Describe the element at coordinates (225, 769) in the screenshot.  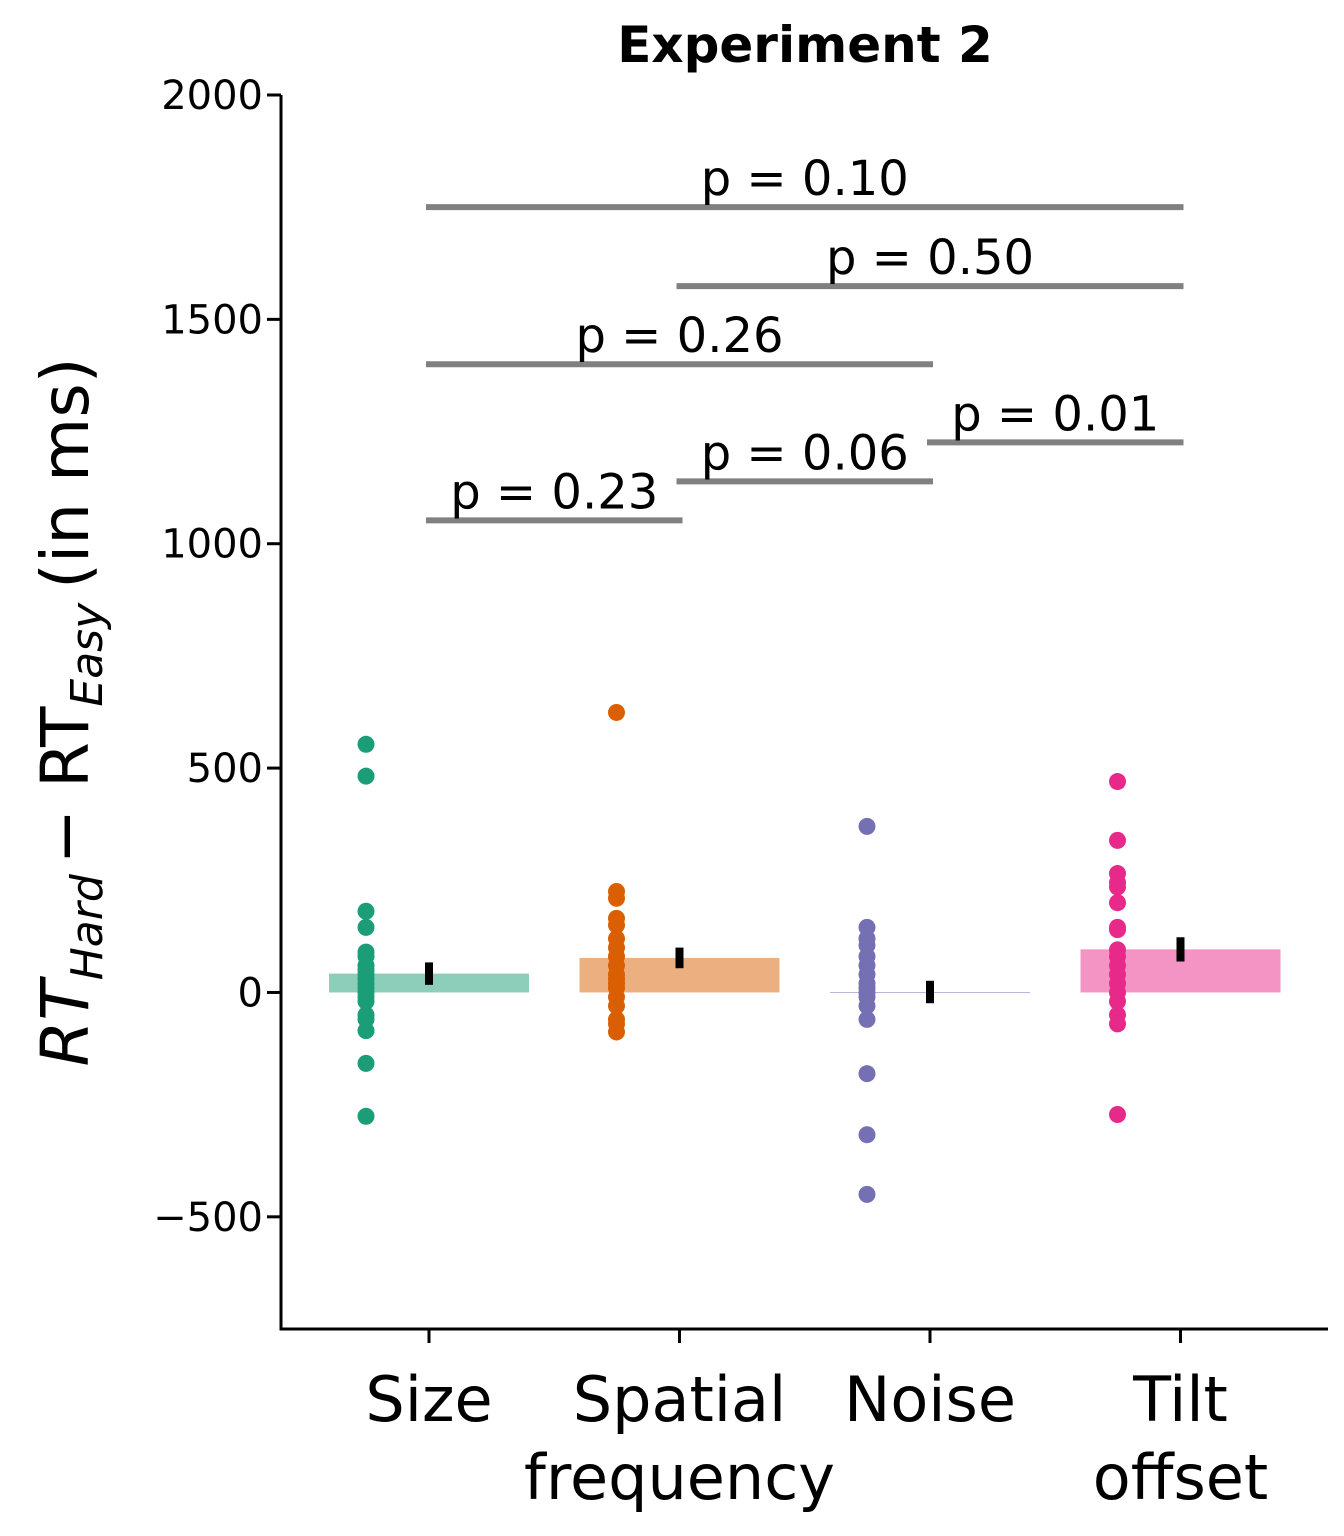
I see `y-tick-label: 500` at that location.